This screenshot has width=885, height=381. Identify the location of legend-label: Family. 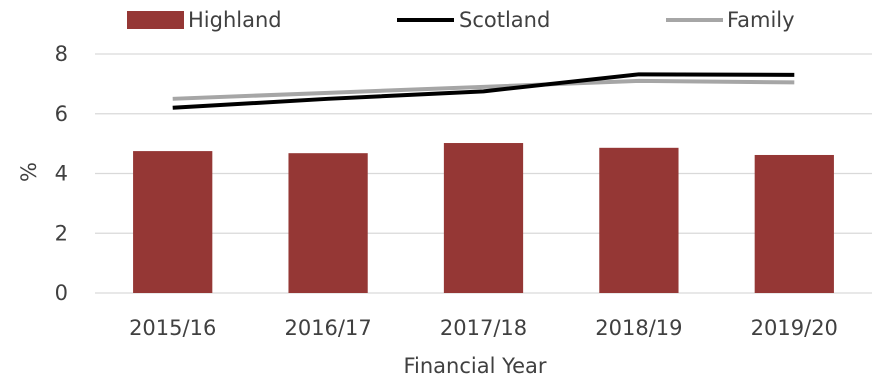
(761, 20).